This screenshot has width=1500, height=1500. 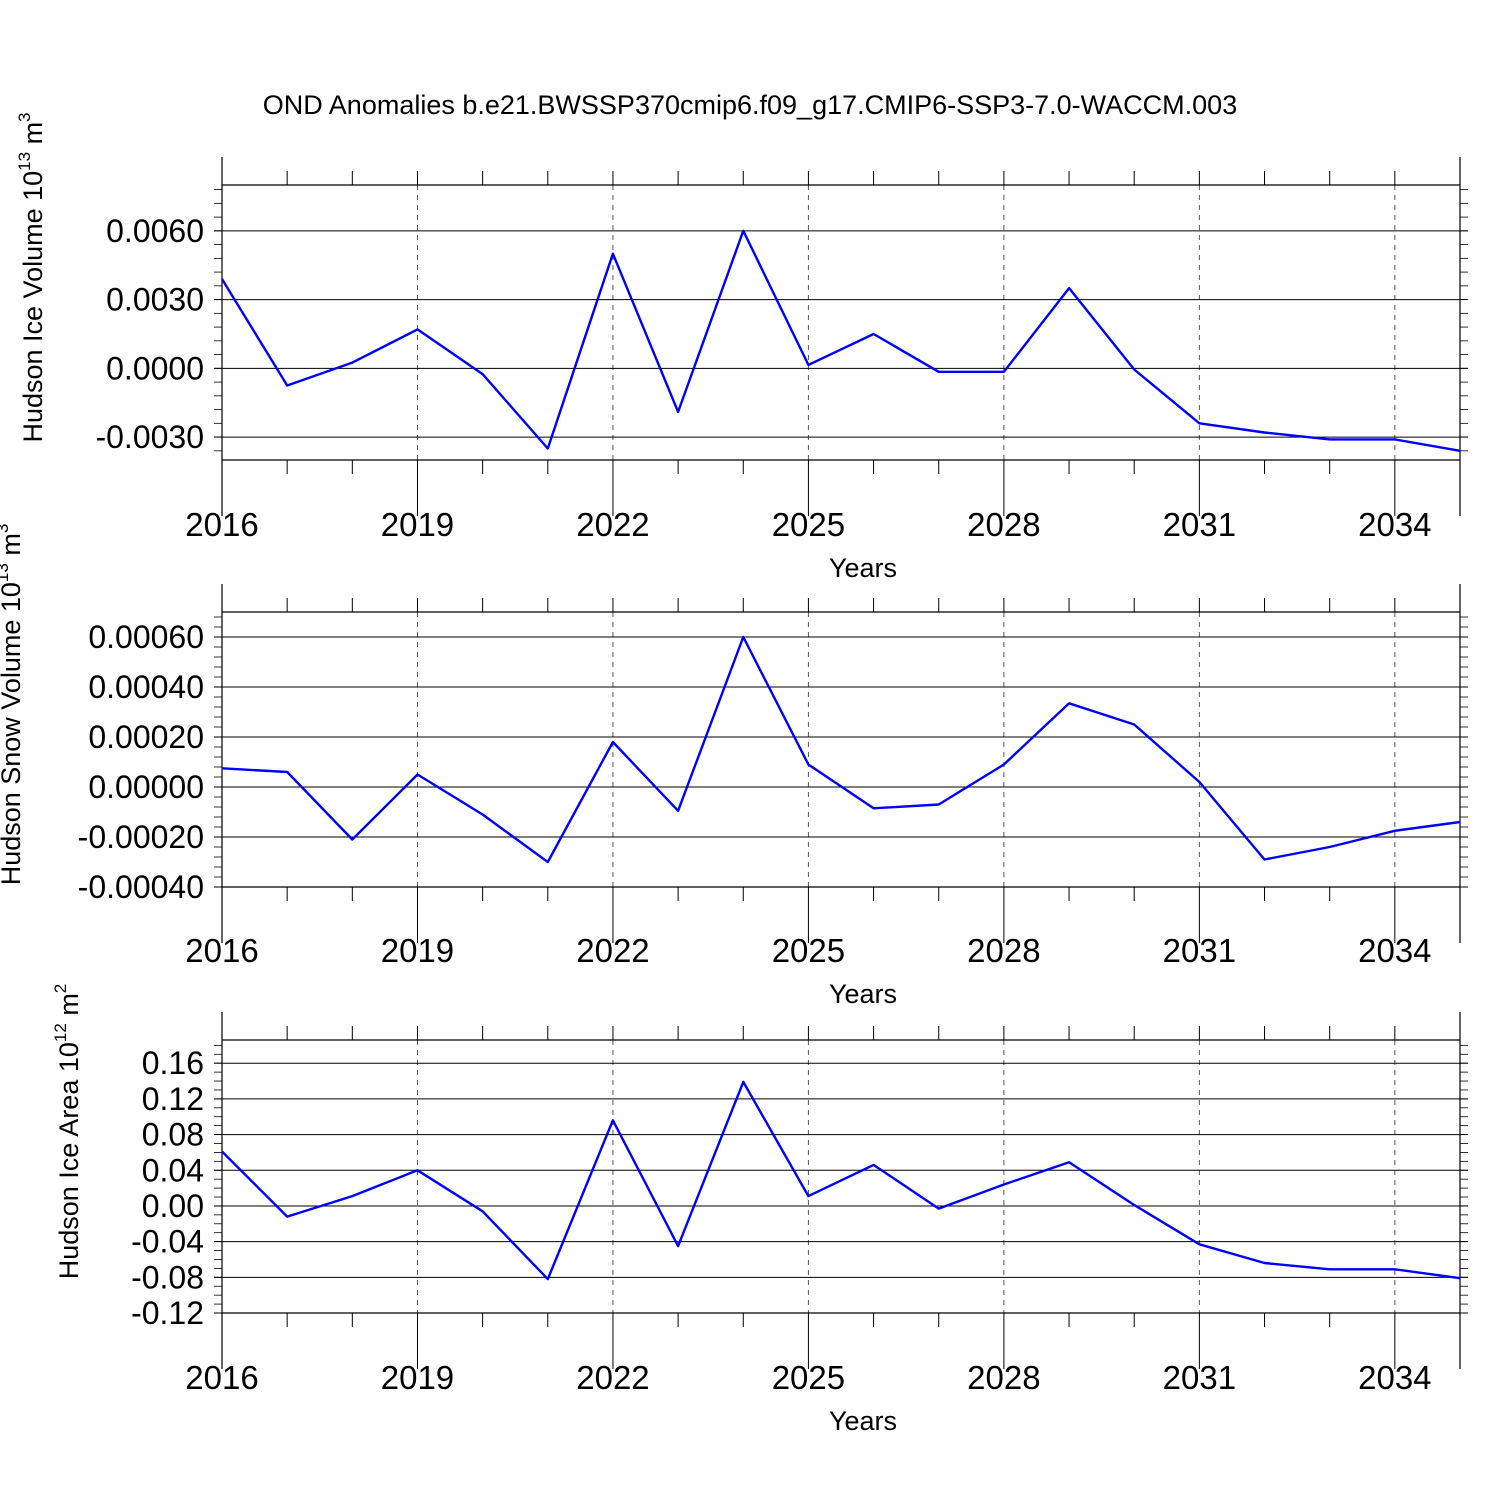 What do you see at coordinates (31, 277) in the screenshot?
I see `y-axis-label: Hudson Ice Volume 1013 m3` at bounding box center [31, 277].